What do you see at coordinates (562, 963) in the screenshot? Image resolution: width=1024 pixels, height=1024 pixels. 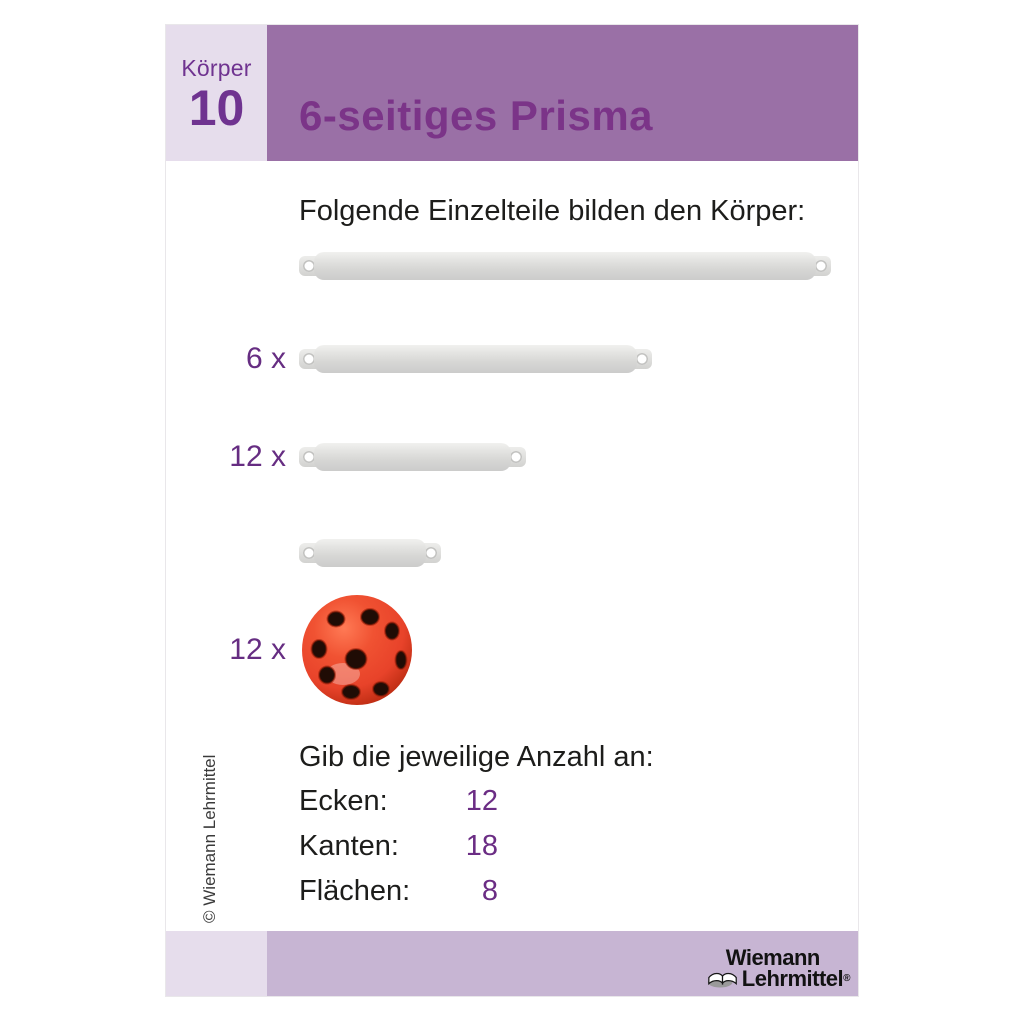 I see `footer-bar: Wiemann Lehrmittel ®` at bounding box center [562, 963].